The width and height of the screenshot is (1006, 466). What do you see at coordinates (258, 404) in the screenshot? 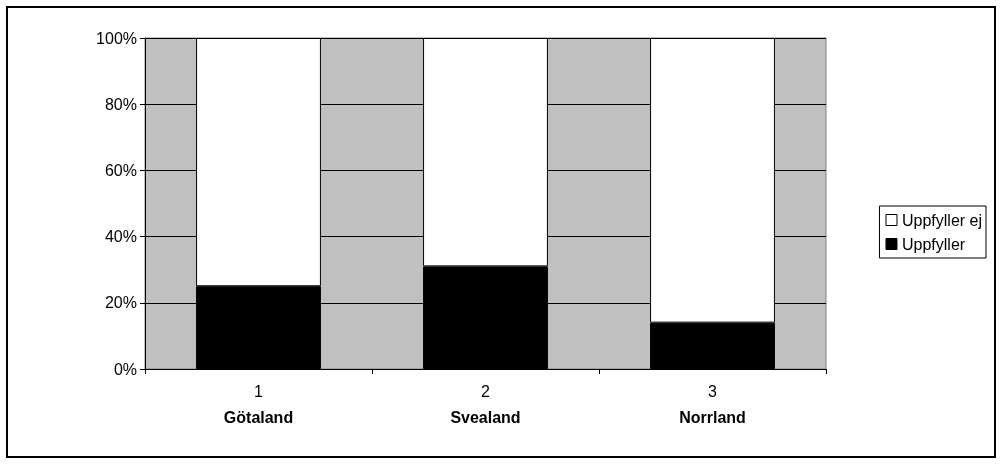
I see `x-tick-label: 1 Götaland` at bounding box center [258, 404].